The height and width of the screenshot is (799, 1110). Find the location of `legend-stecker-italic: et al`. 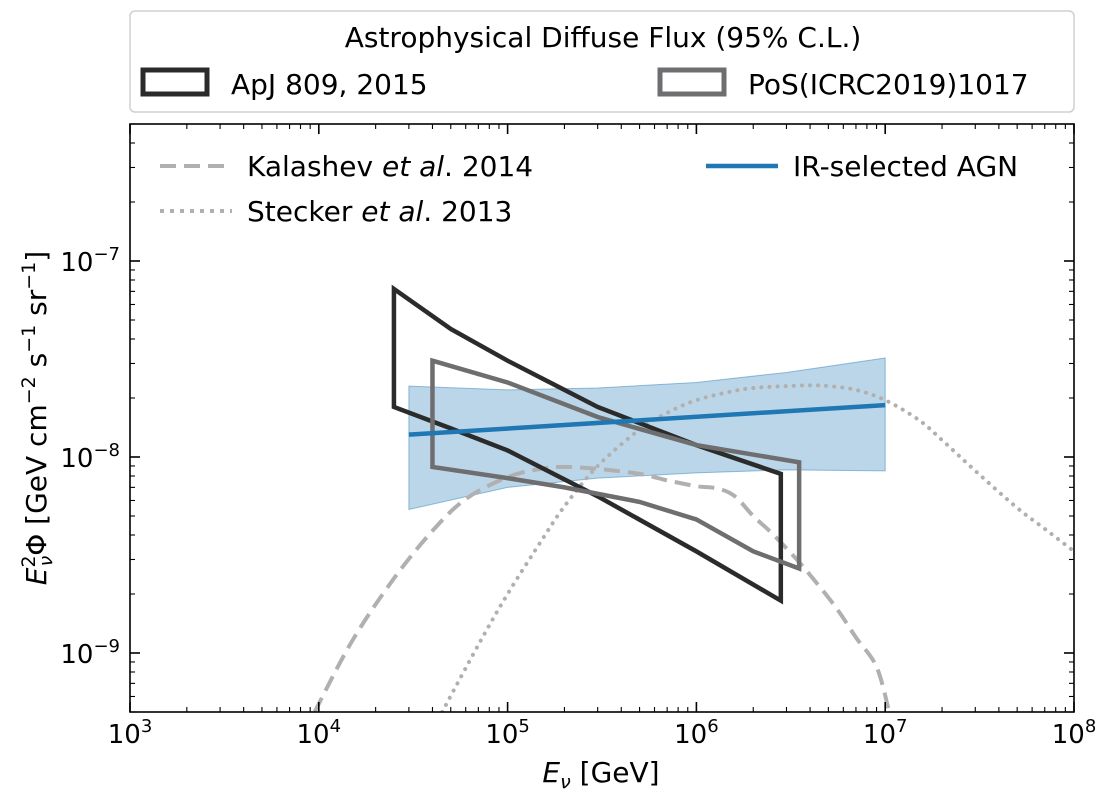

legend-stecker-italic: et al is located at coordinates (392, 211).